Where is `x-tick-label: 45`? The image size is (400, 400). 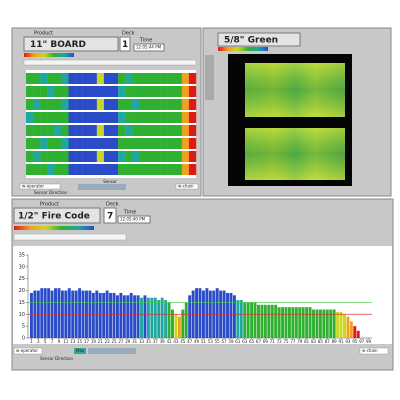 x-tick-label: 45 is located at coordinates (183, 341).